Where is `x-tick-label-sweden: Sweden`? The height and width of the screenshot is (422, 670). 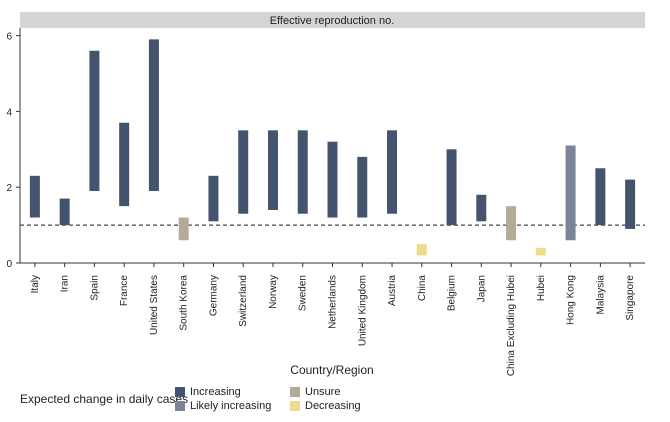 x-tick-label-sweden: Sweden is located at coordinates (303, 293).